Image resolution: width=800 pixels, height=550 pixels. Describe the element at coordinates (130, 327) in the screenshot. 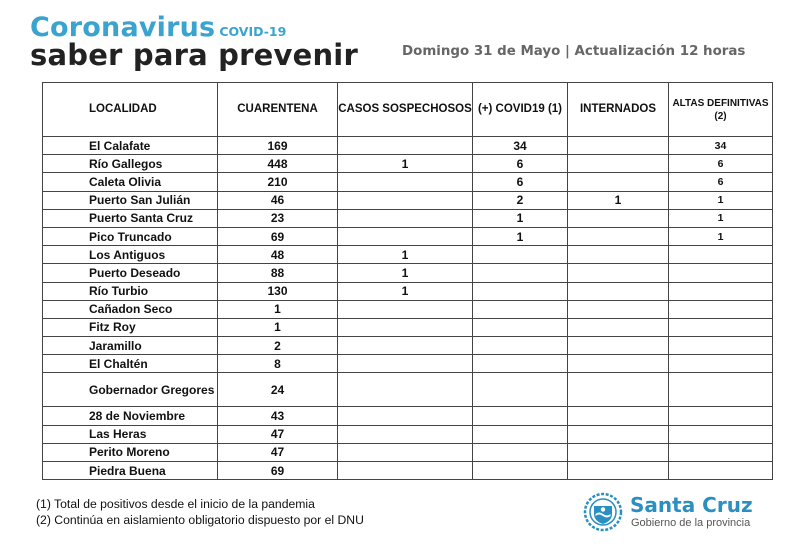

I see `cell-localidad: Fitz Roy` at that location.